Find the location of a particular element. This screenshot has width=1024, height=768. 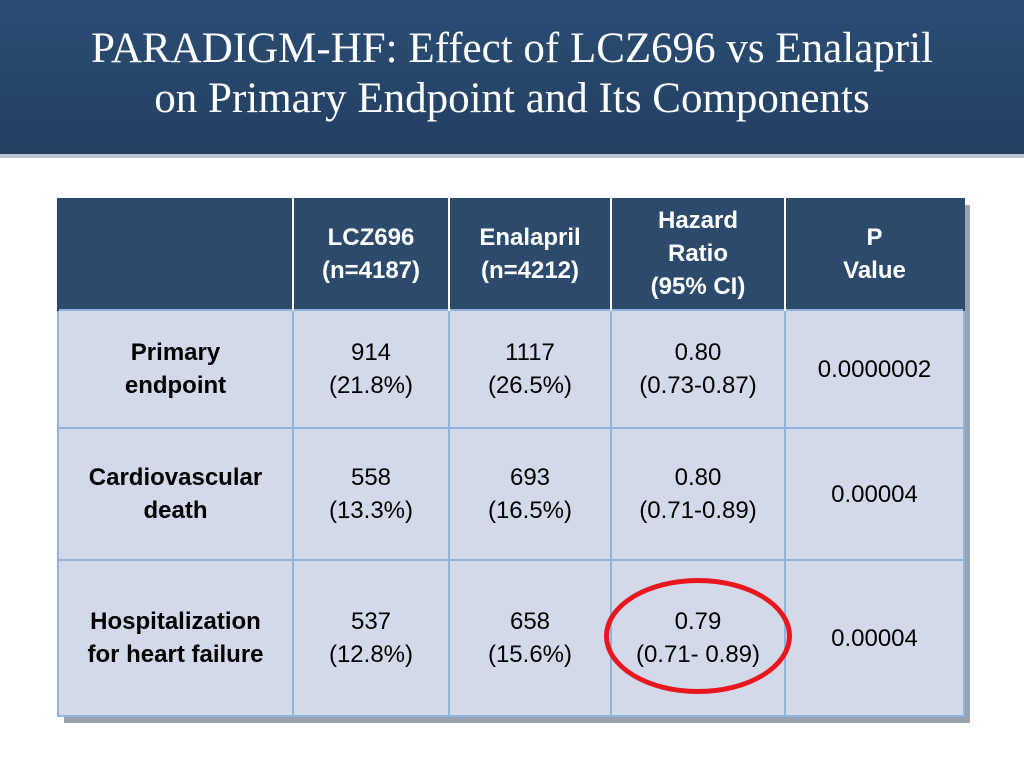

enalapril-count: 1117 is located at coordinates (530, 352).